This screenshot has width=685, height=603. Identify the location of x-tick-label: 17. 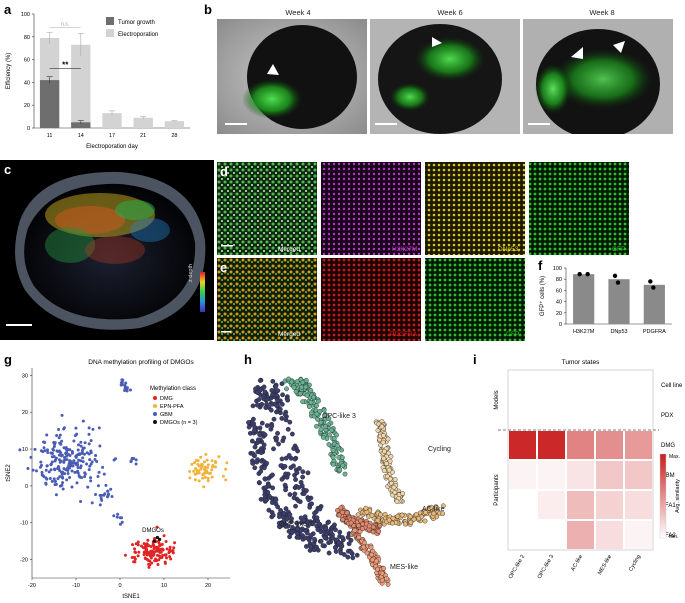
(112, 136).